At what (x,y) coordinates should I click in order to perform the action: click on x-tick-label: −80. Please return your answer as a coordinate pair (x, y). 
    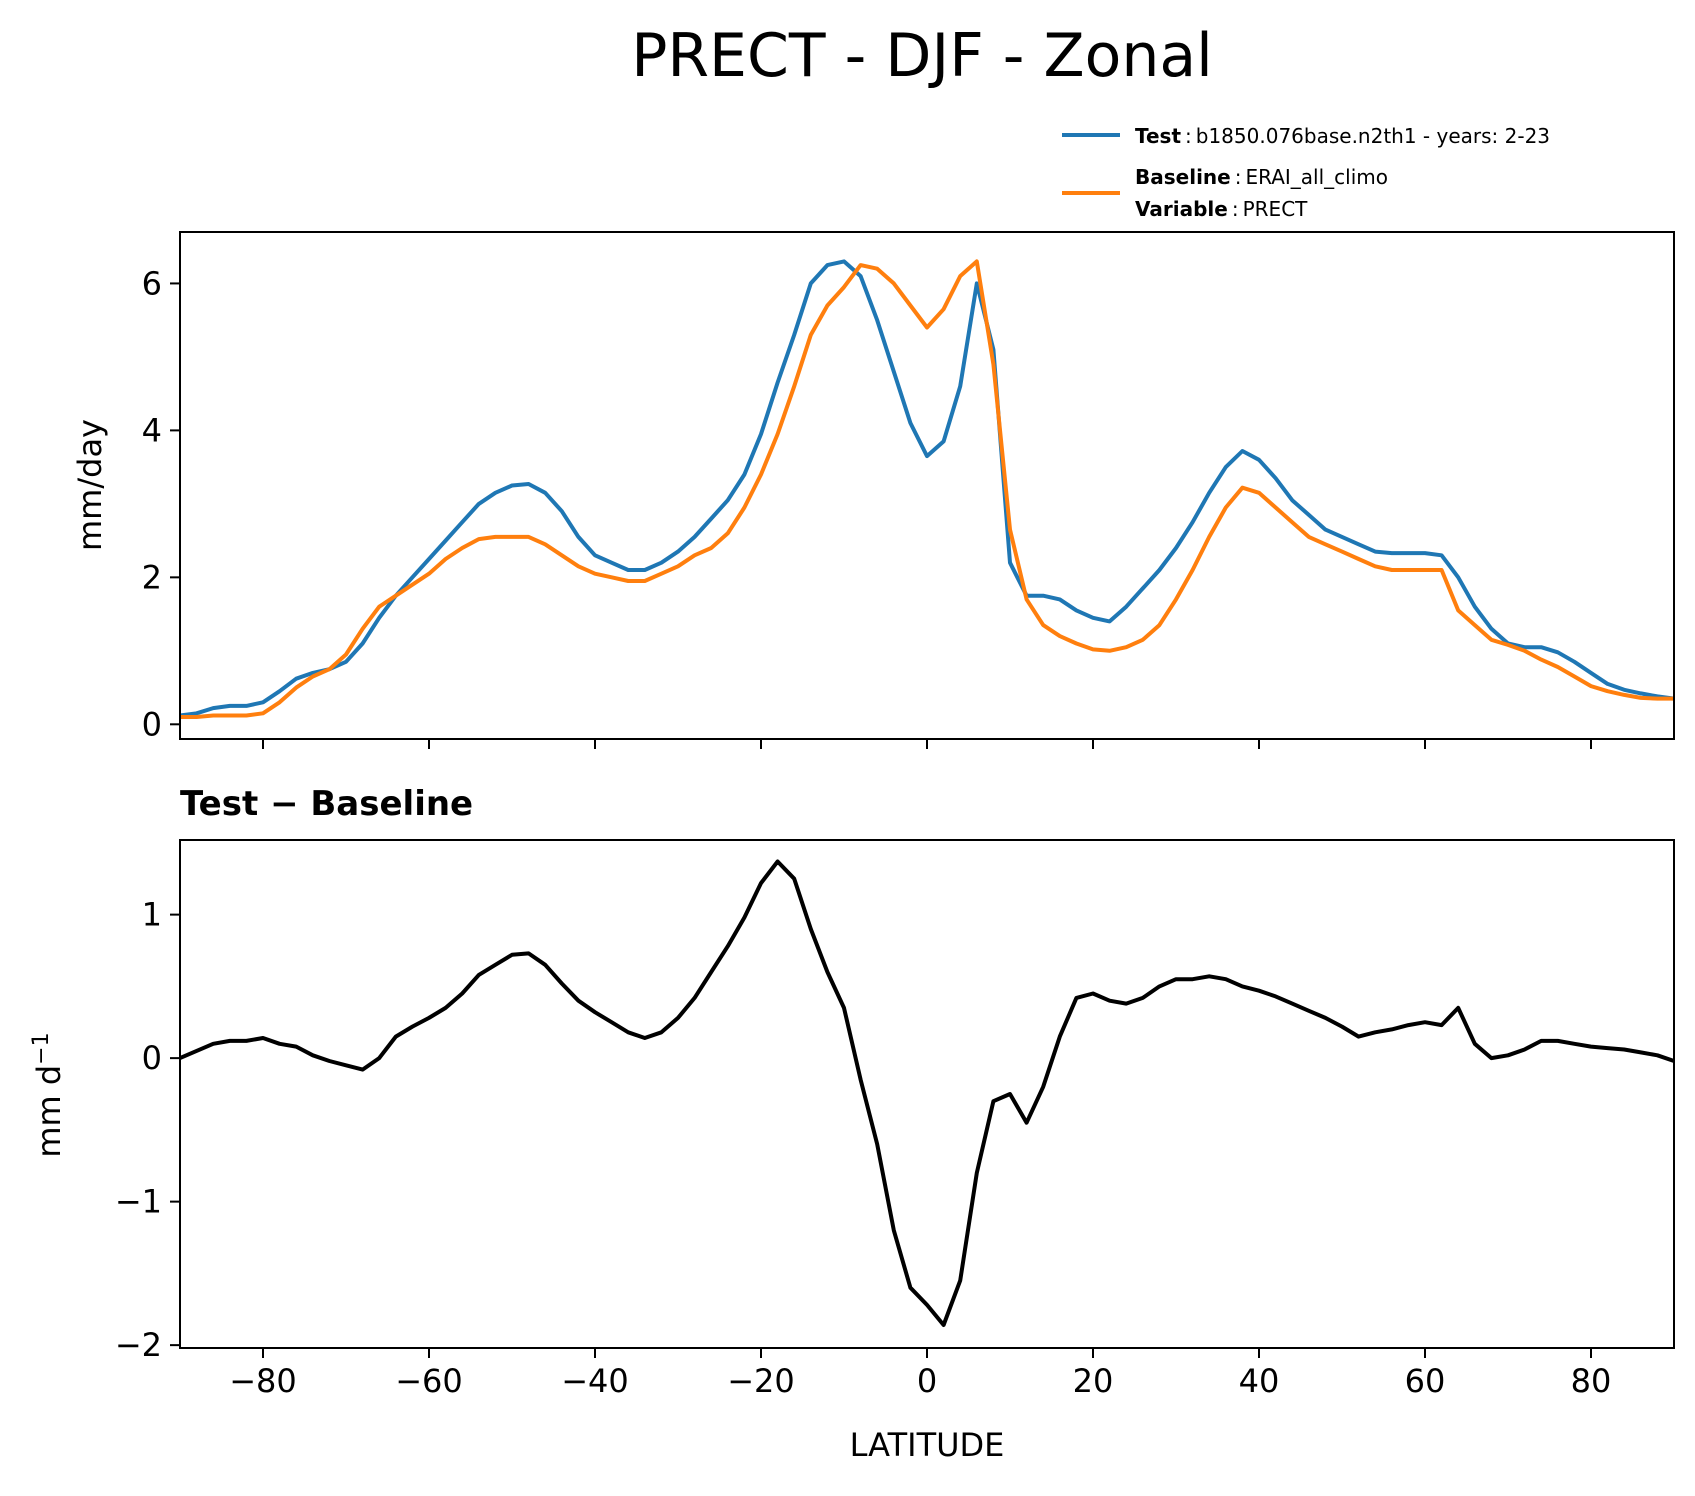
    Looking at the image, I should click on (263, 1381).